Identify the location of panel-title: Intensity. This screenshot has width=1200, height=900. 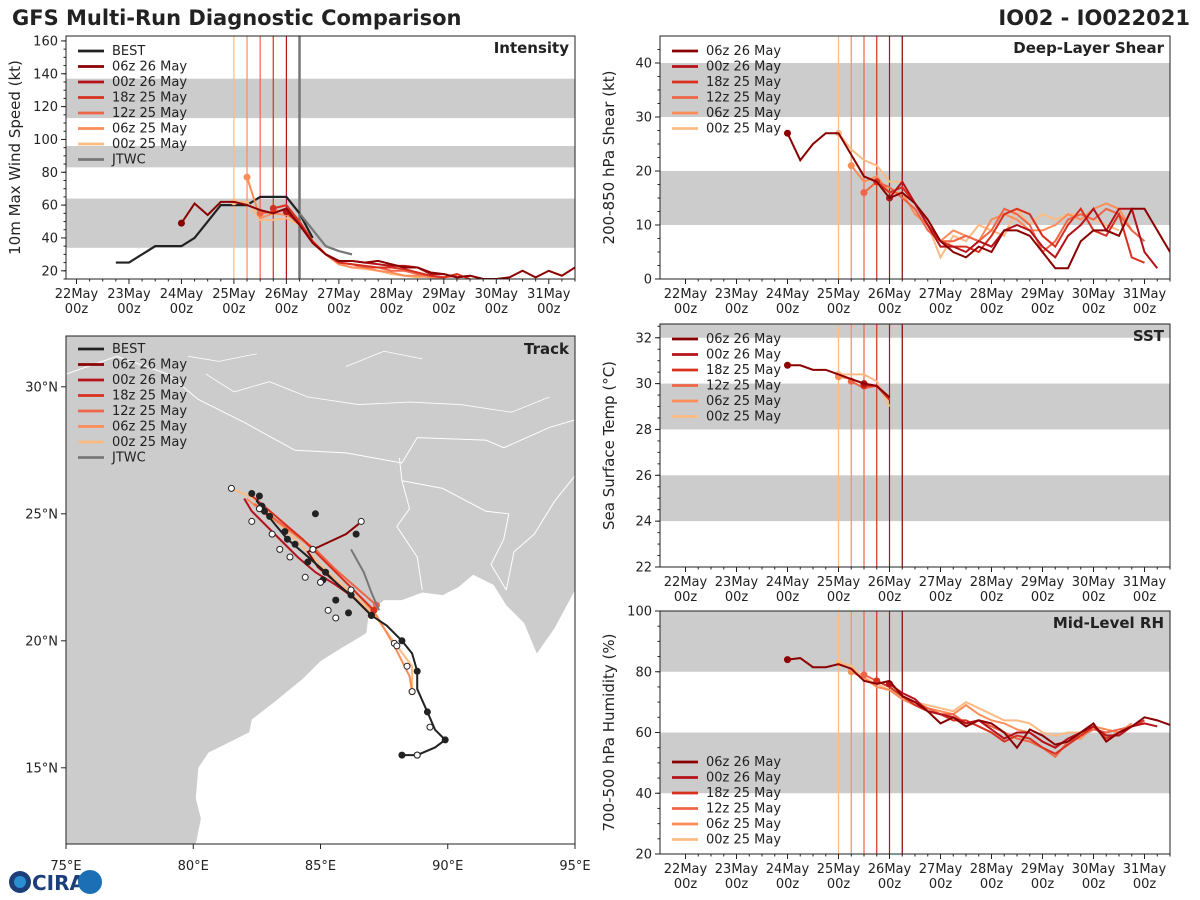
(532, 48).